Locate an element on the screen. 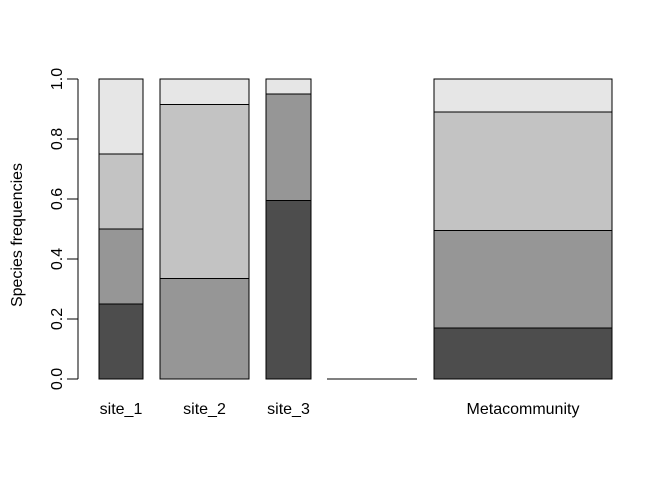 Image resolution: width=672 pixels, height=480 pixels. y-axis-title: Species frequencies is located at coordinates (17, 235).